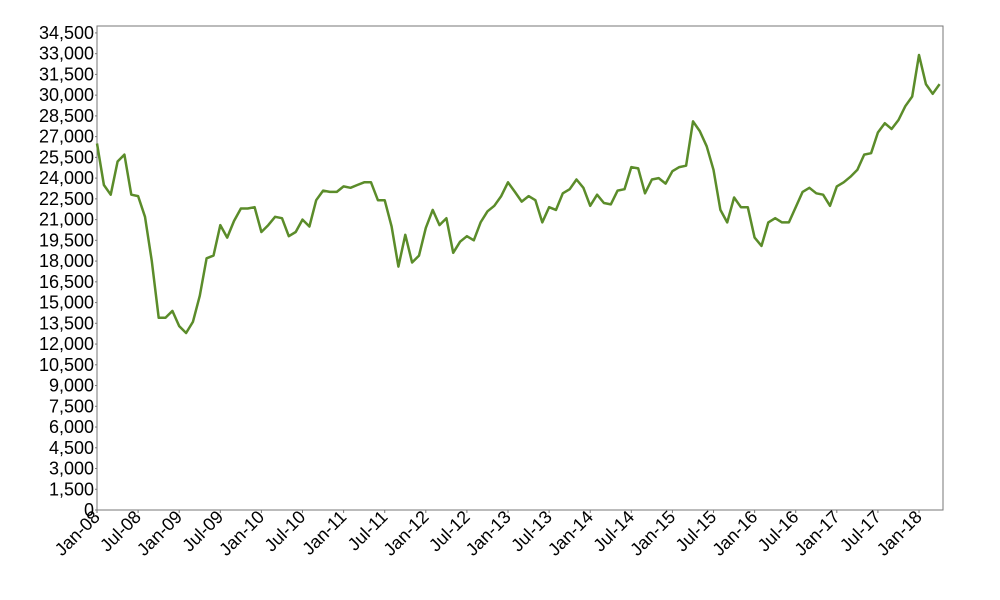 The image size is (1000, 600). What do you see at coordinates (89, 510) in the screenshot?
I see `y-tick-label: 0` at bounding box center [89, 510].